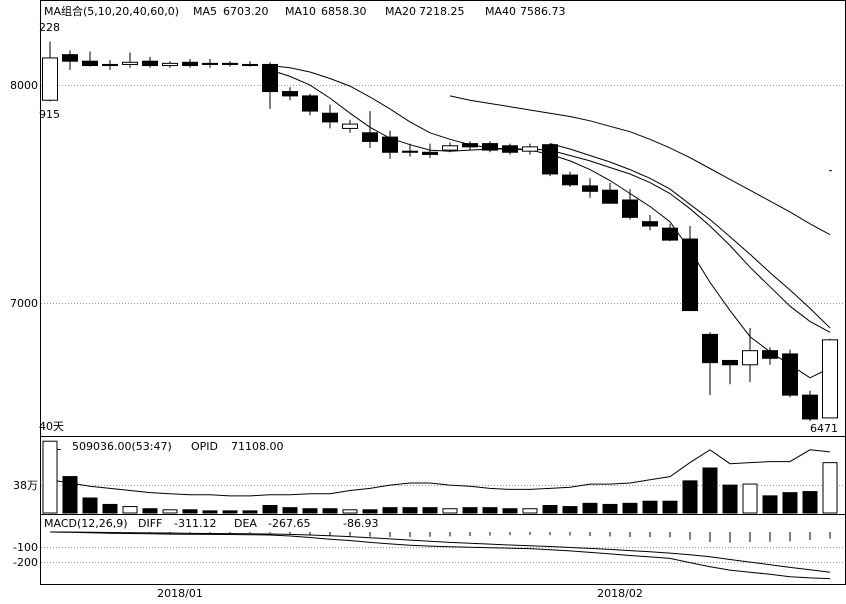 This screenshot has width=846, height=604. What do you see at coordinates (440, 473) in the screenshot?
I see `open-interest-path` at bounding box center [440, 473].